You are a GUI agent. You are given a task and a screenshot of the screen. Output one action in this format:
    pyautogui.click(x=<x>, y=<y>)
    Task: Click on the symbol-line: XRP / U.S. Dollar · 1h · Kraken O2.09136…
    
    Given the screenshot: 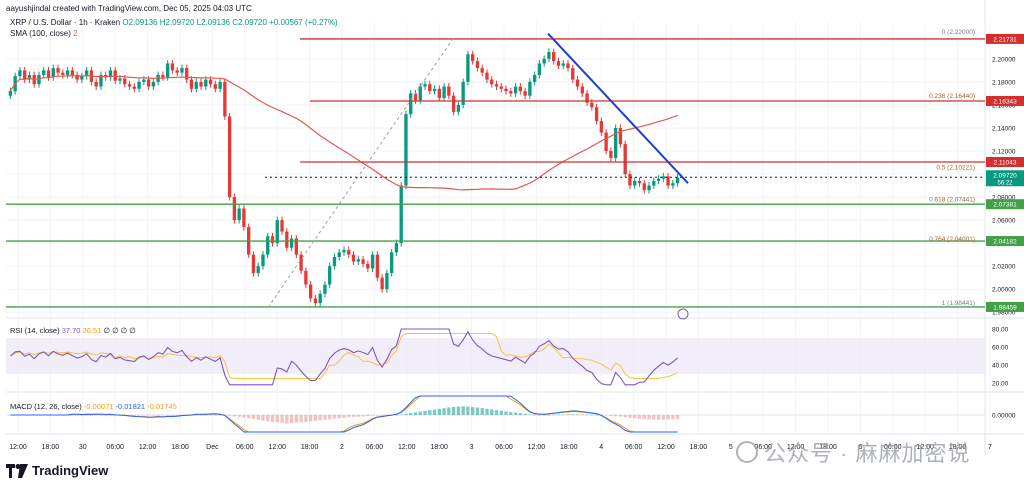 What is the action you would take?
    pyautogui.click(x=174, y=22)
    